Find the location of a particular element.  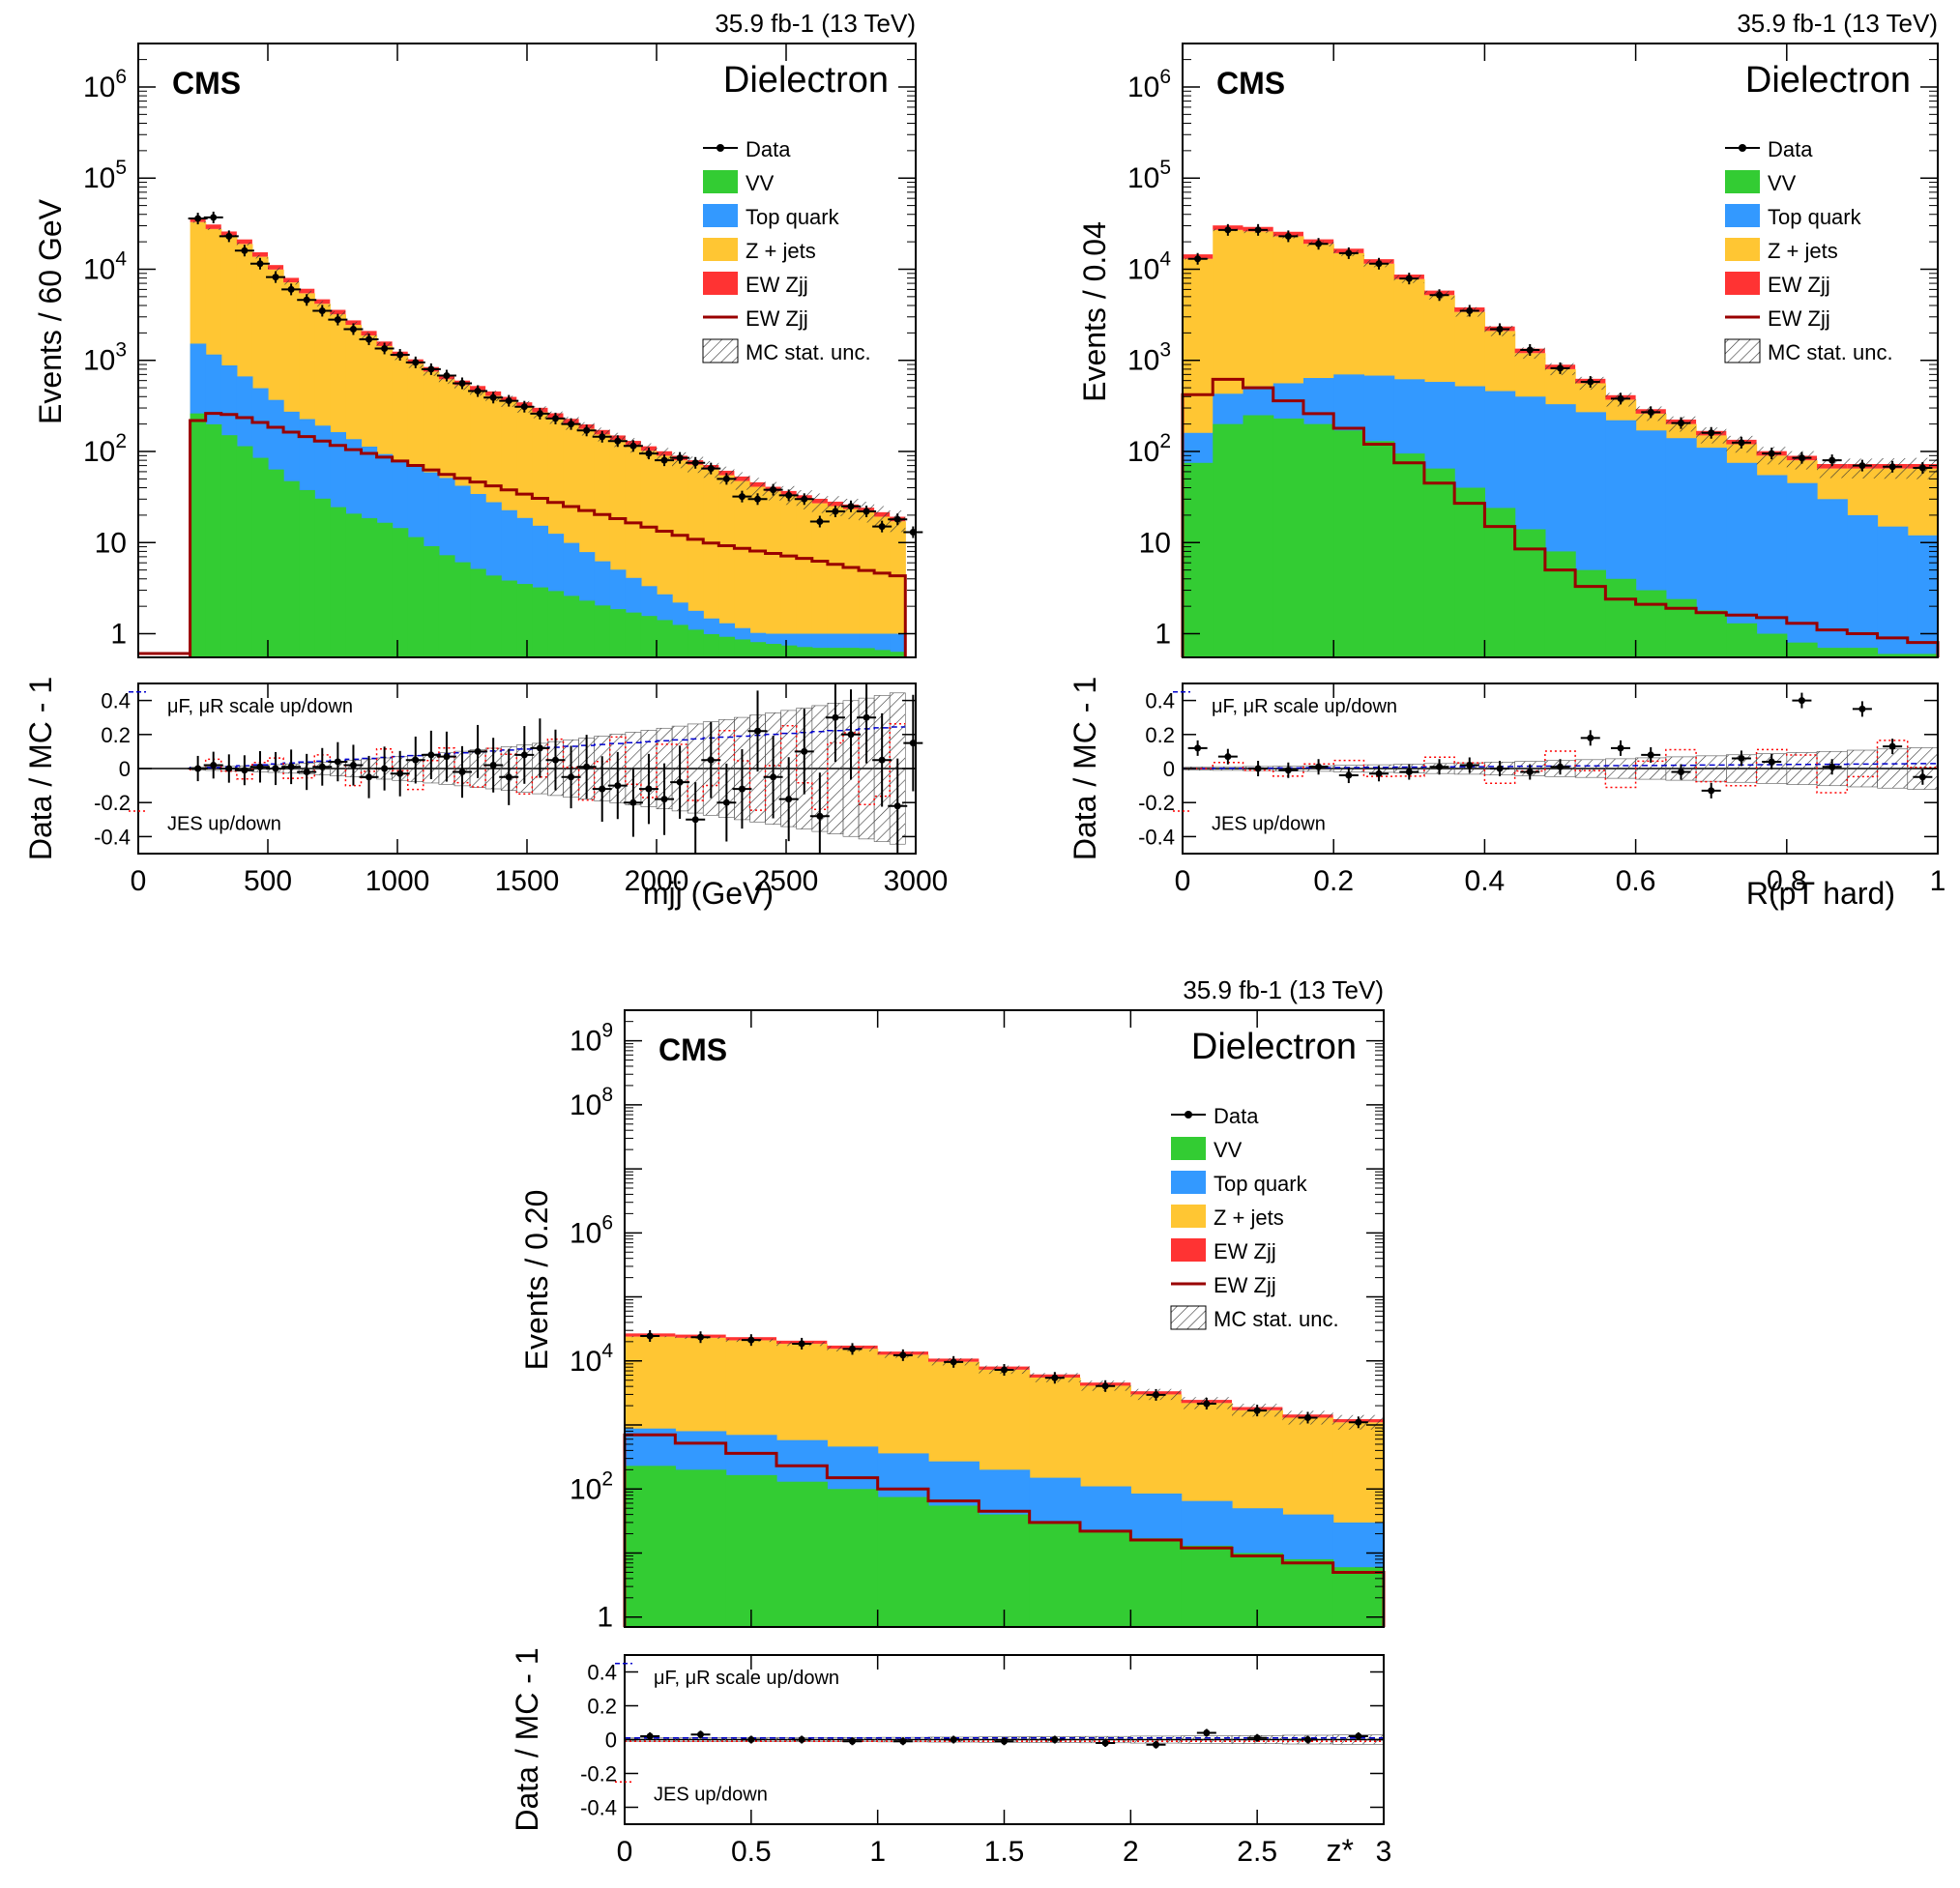

y-tick-label: 10⁴ is located at coordinates (1149, 266).